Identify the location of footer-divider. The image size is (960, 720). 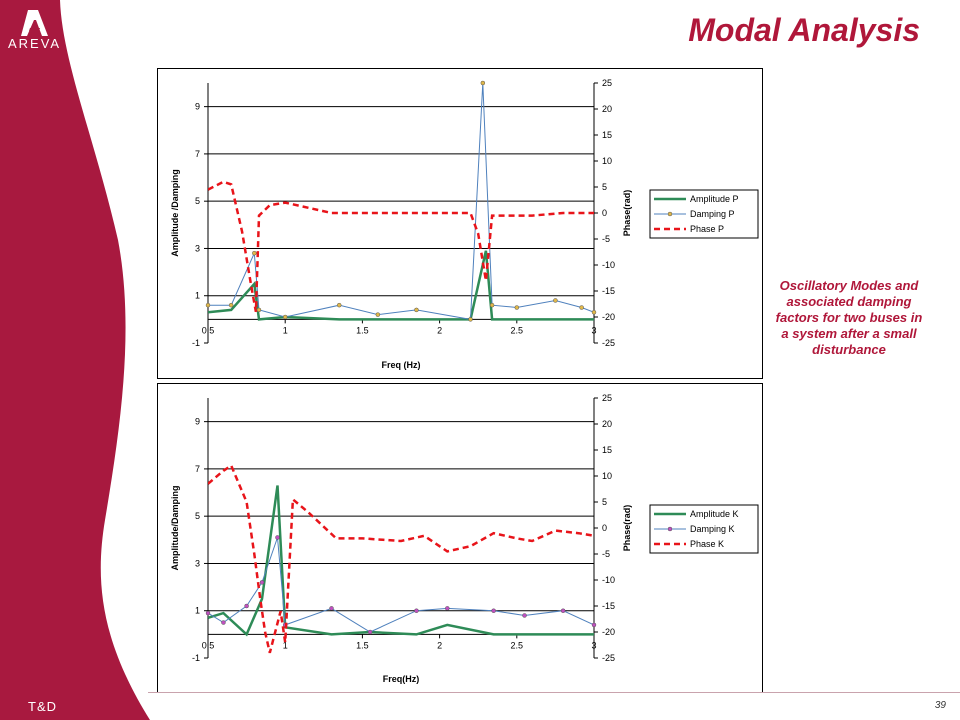
(554, 692).